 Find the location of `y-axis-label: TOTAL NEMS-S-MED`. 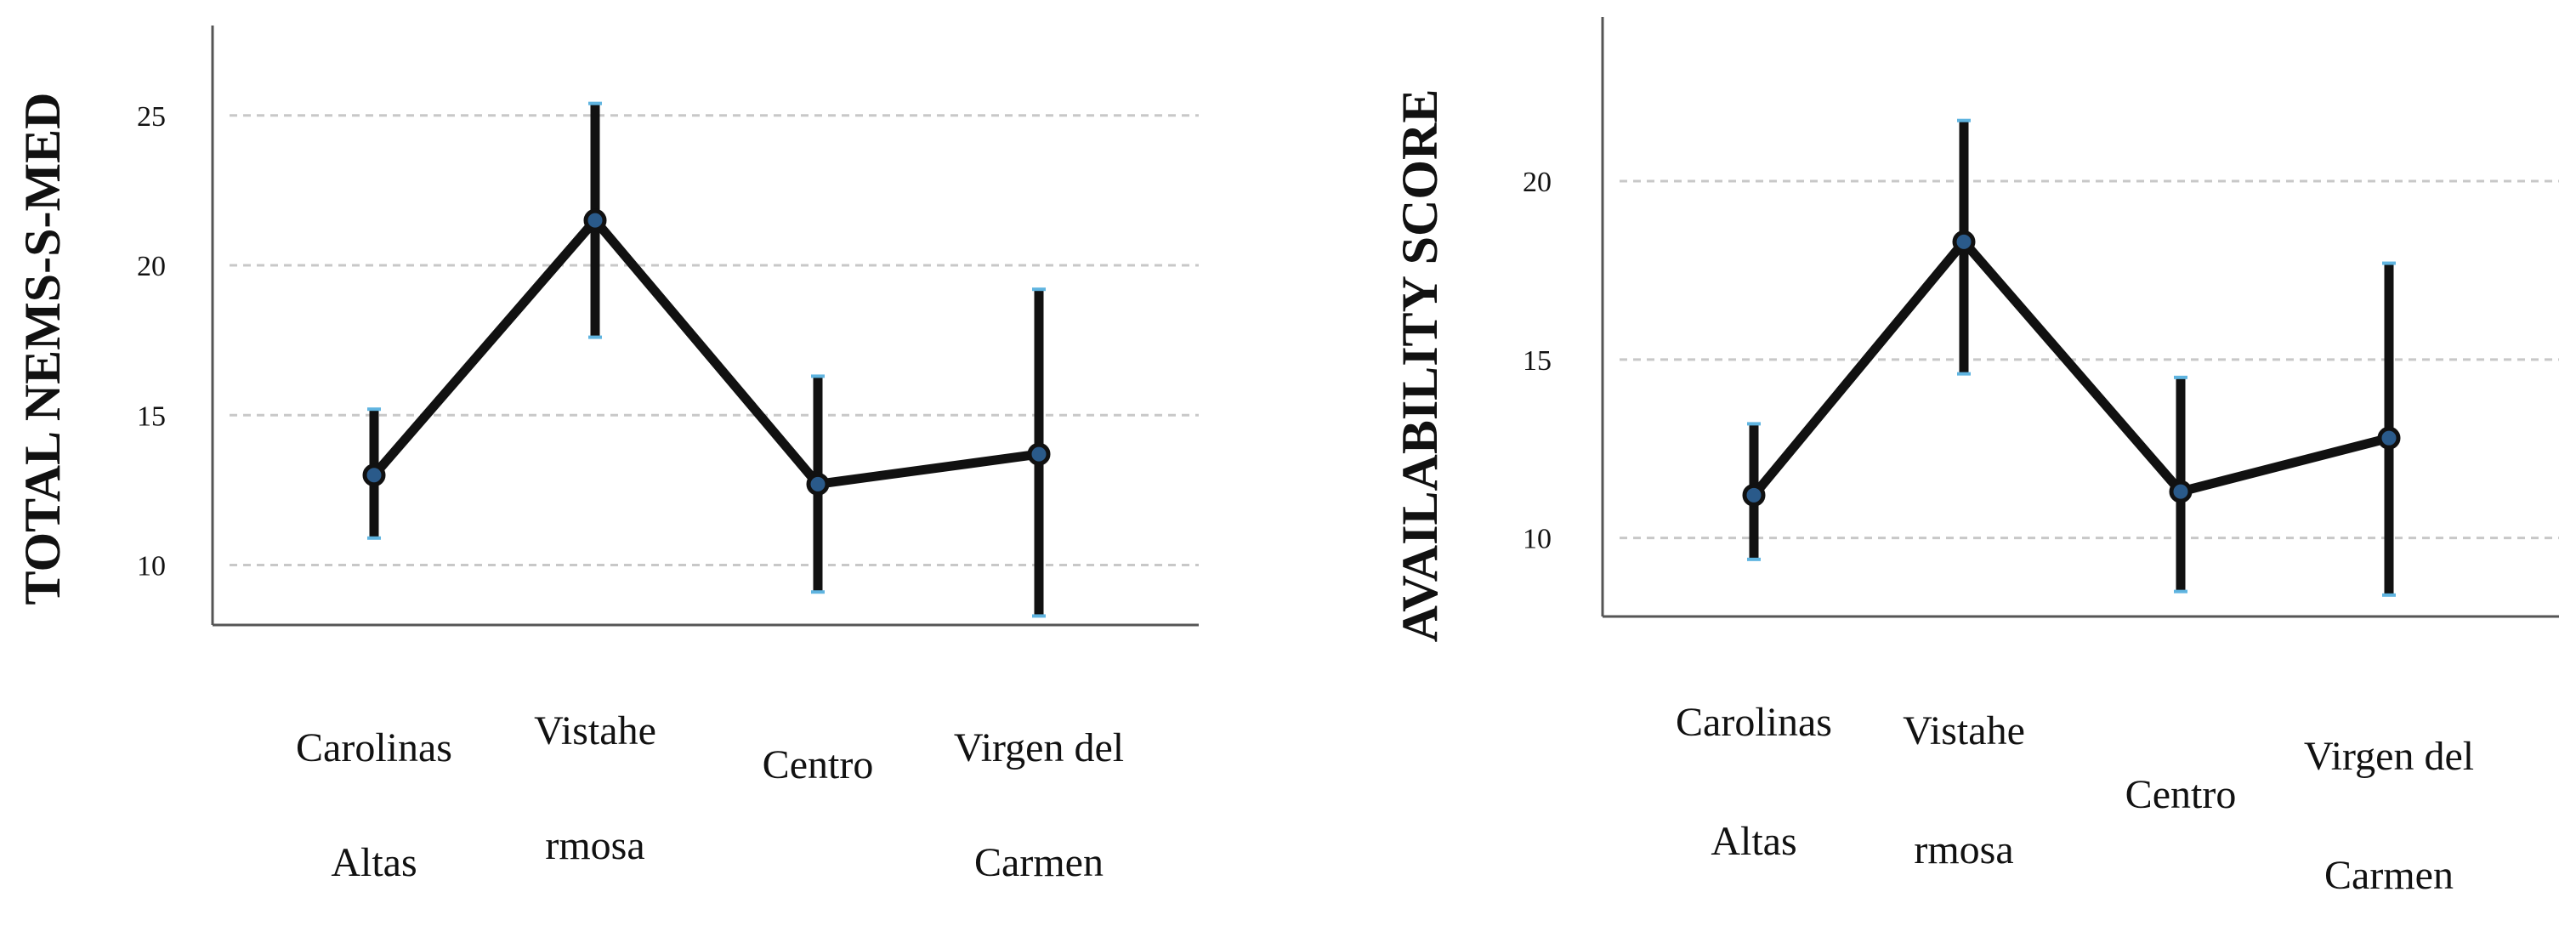

y-axis-label: TOTAL NEMS-S-MED is located at coordinates (42, 349).